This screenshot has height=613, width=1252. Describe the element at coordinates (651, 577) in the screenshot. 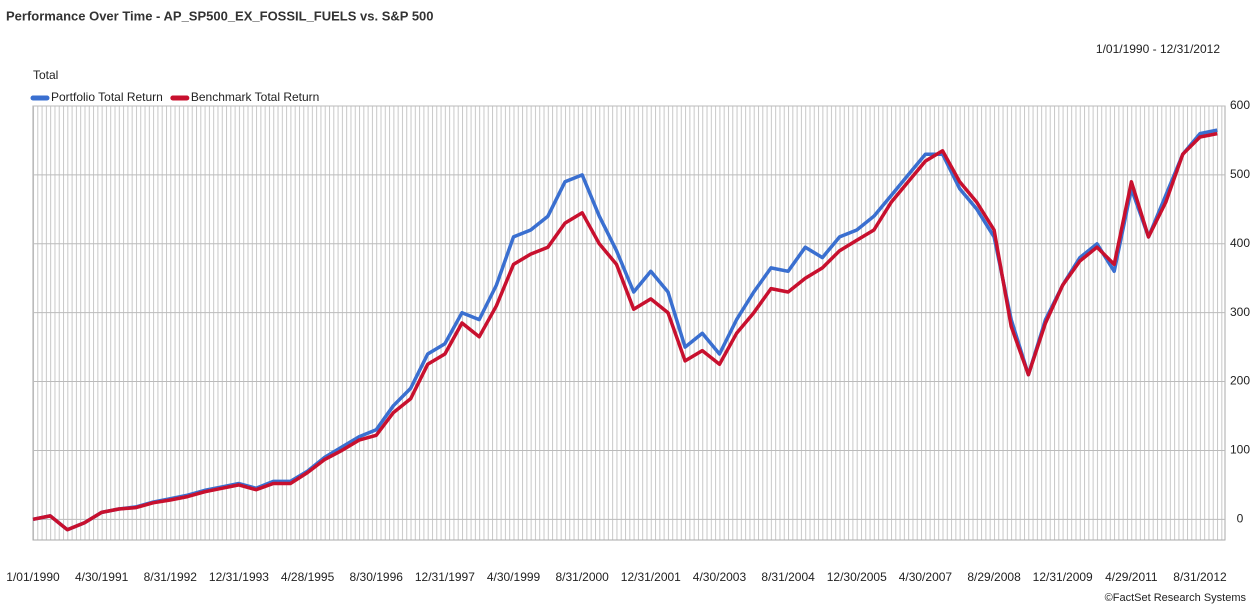

I see `x-tick-label: 12/31/2001` at that location.